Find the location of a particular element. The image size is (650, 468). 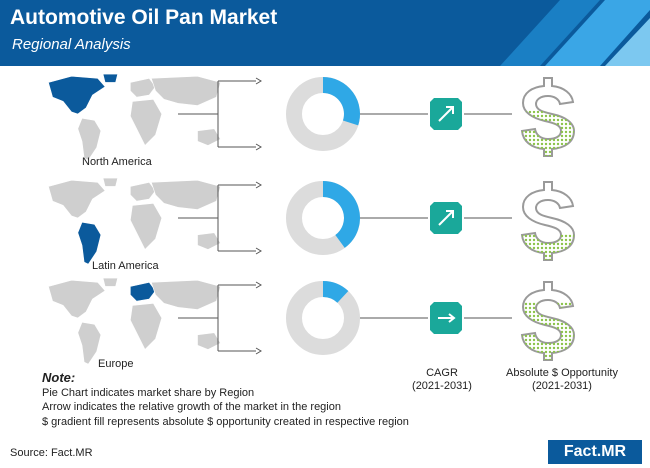

growth-arrow-icon-europe is located at coordinates (447, 318).